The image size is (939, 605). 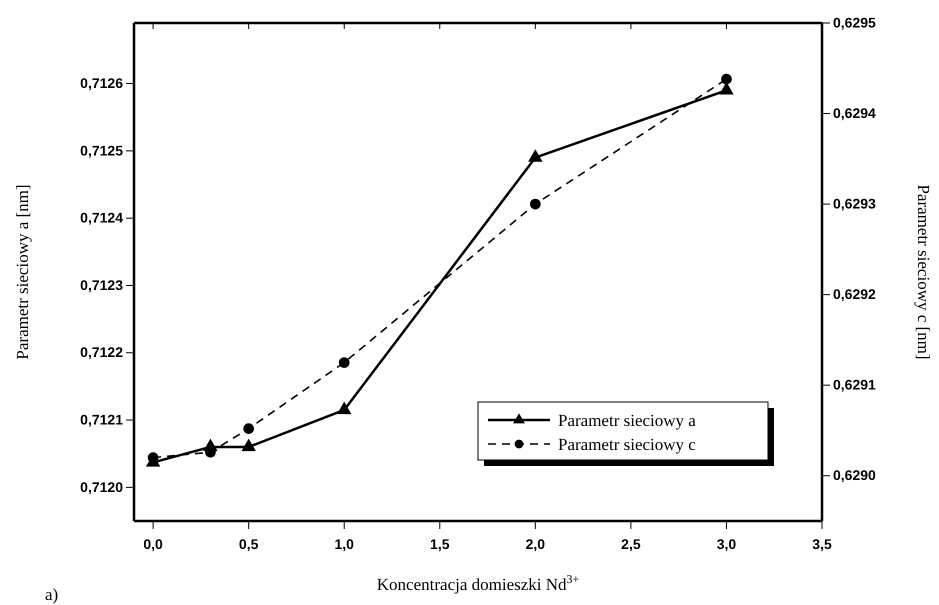 I want to click on x-axis-title: Koncentracja domieszki Nd$^{3+}$, so click(x=478, y=583).